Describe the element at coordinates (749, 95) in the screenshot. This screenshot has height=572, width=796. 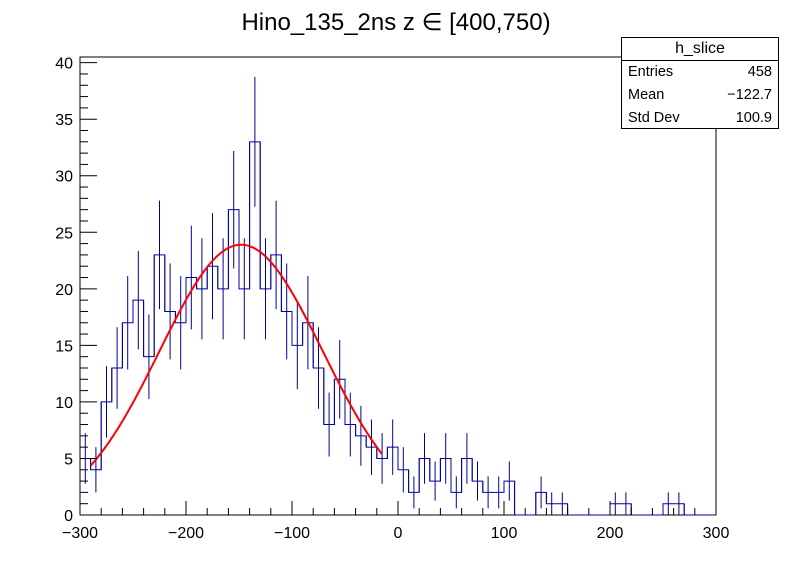
I see `stats-value: −122.7` at that location.